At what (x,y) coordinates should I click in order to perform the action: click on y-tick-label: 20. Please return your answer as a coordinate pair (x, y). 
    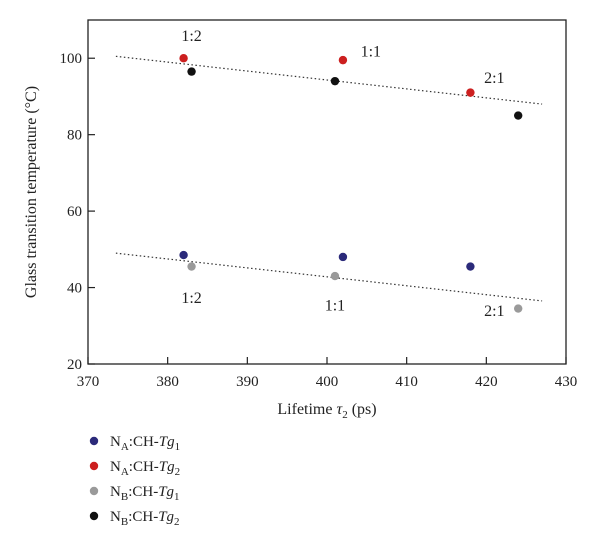
    Looking at the image, I should click on (74, 365).